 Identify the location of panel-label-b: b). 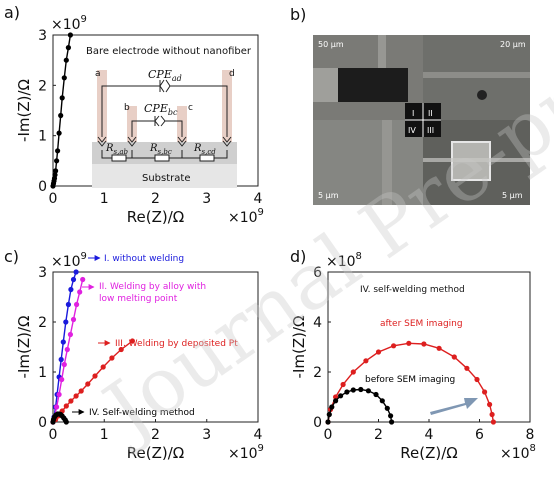
(298, 14).